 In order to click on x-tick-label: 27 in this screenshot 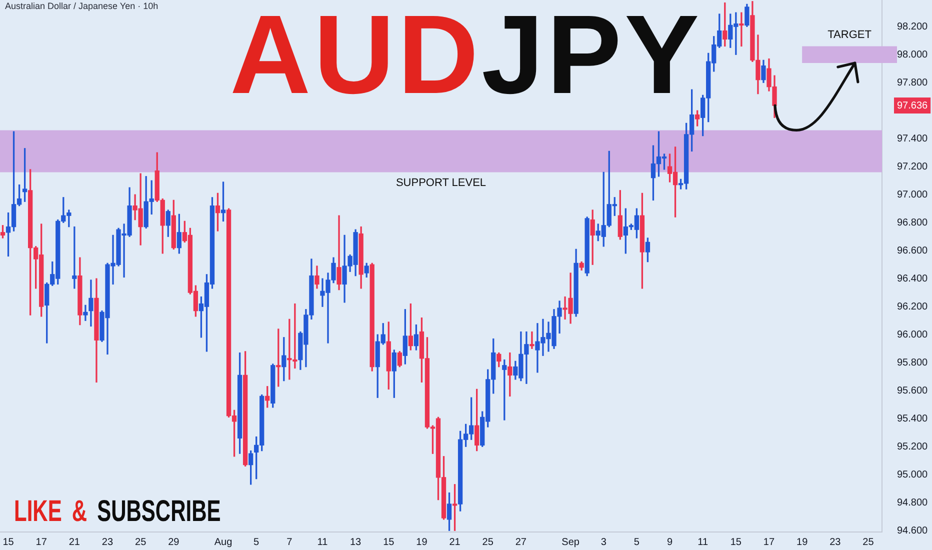, I will do `click(521, 542)`.